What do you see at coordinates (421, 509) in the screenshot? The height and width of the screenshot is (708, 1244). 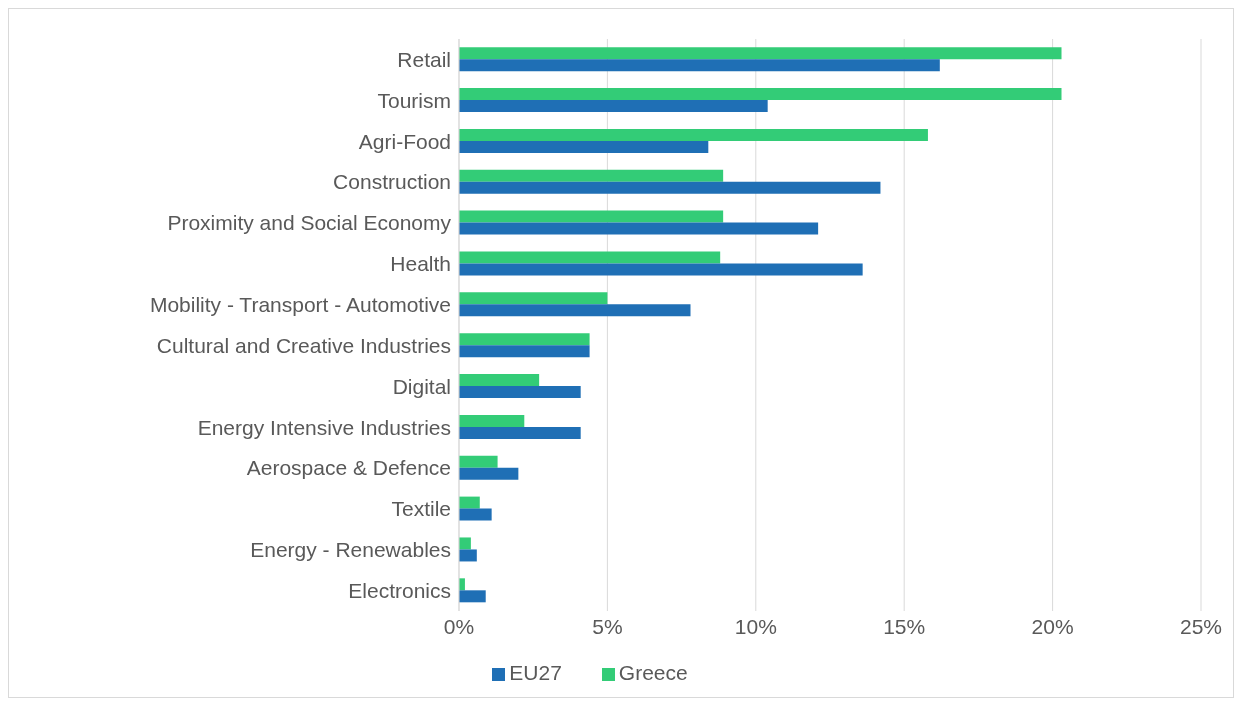 I see `y-tick-label: Textile` at bounding box center [421, 509].